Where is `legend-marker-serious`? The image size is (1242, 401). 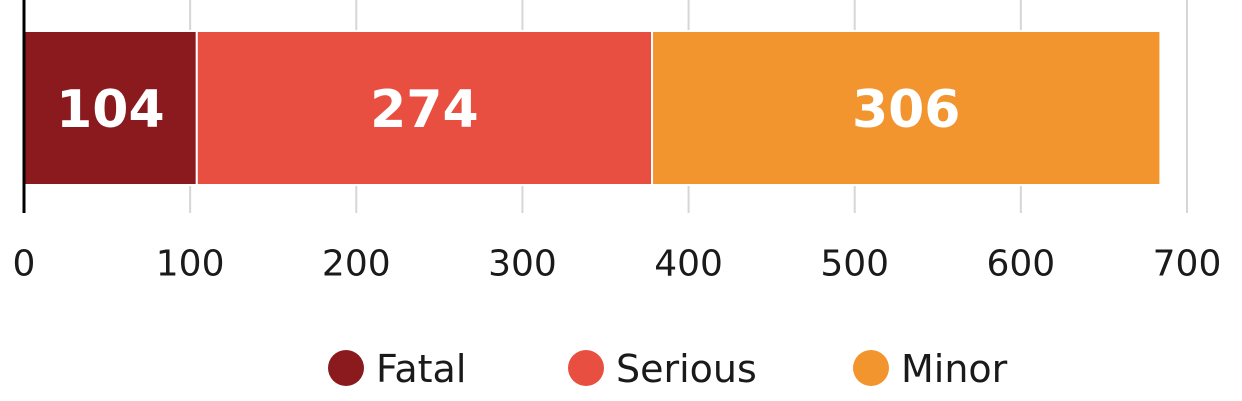
legend-marker-serious is located at coordinates (586, 368).